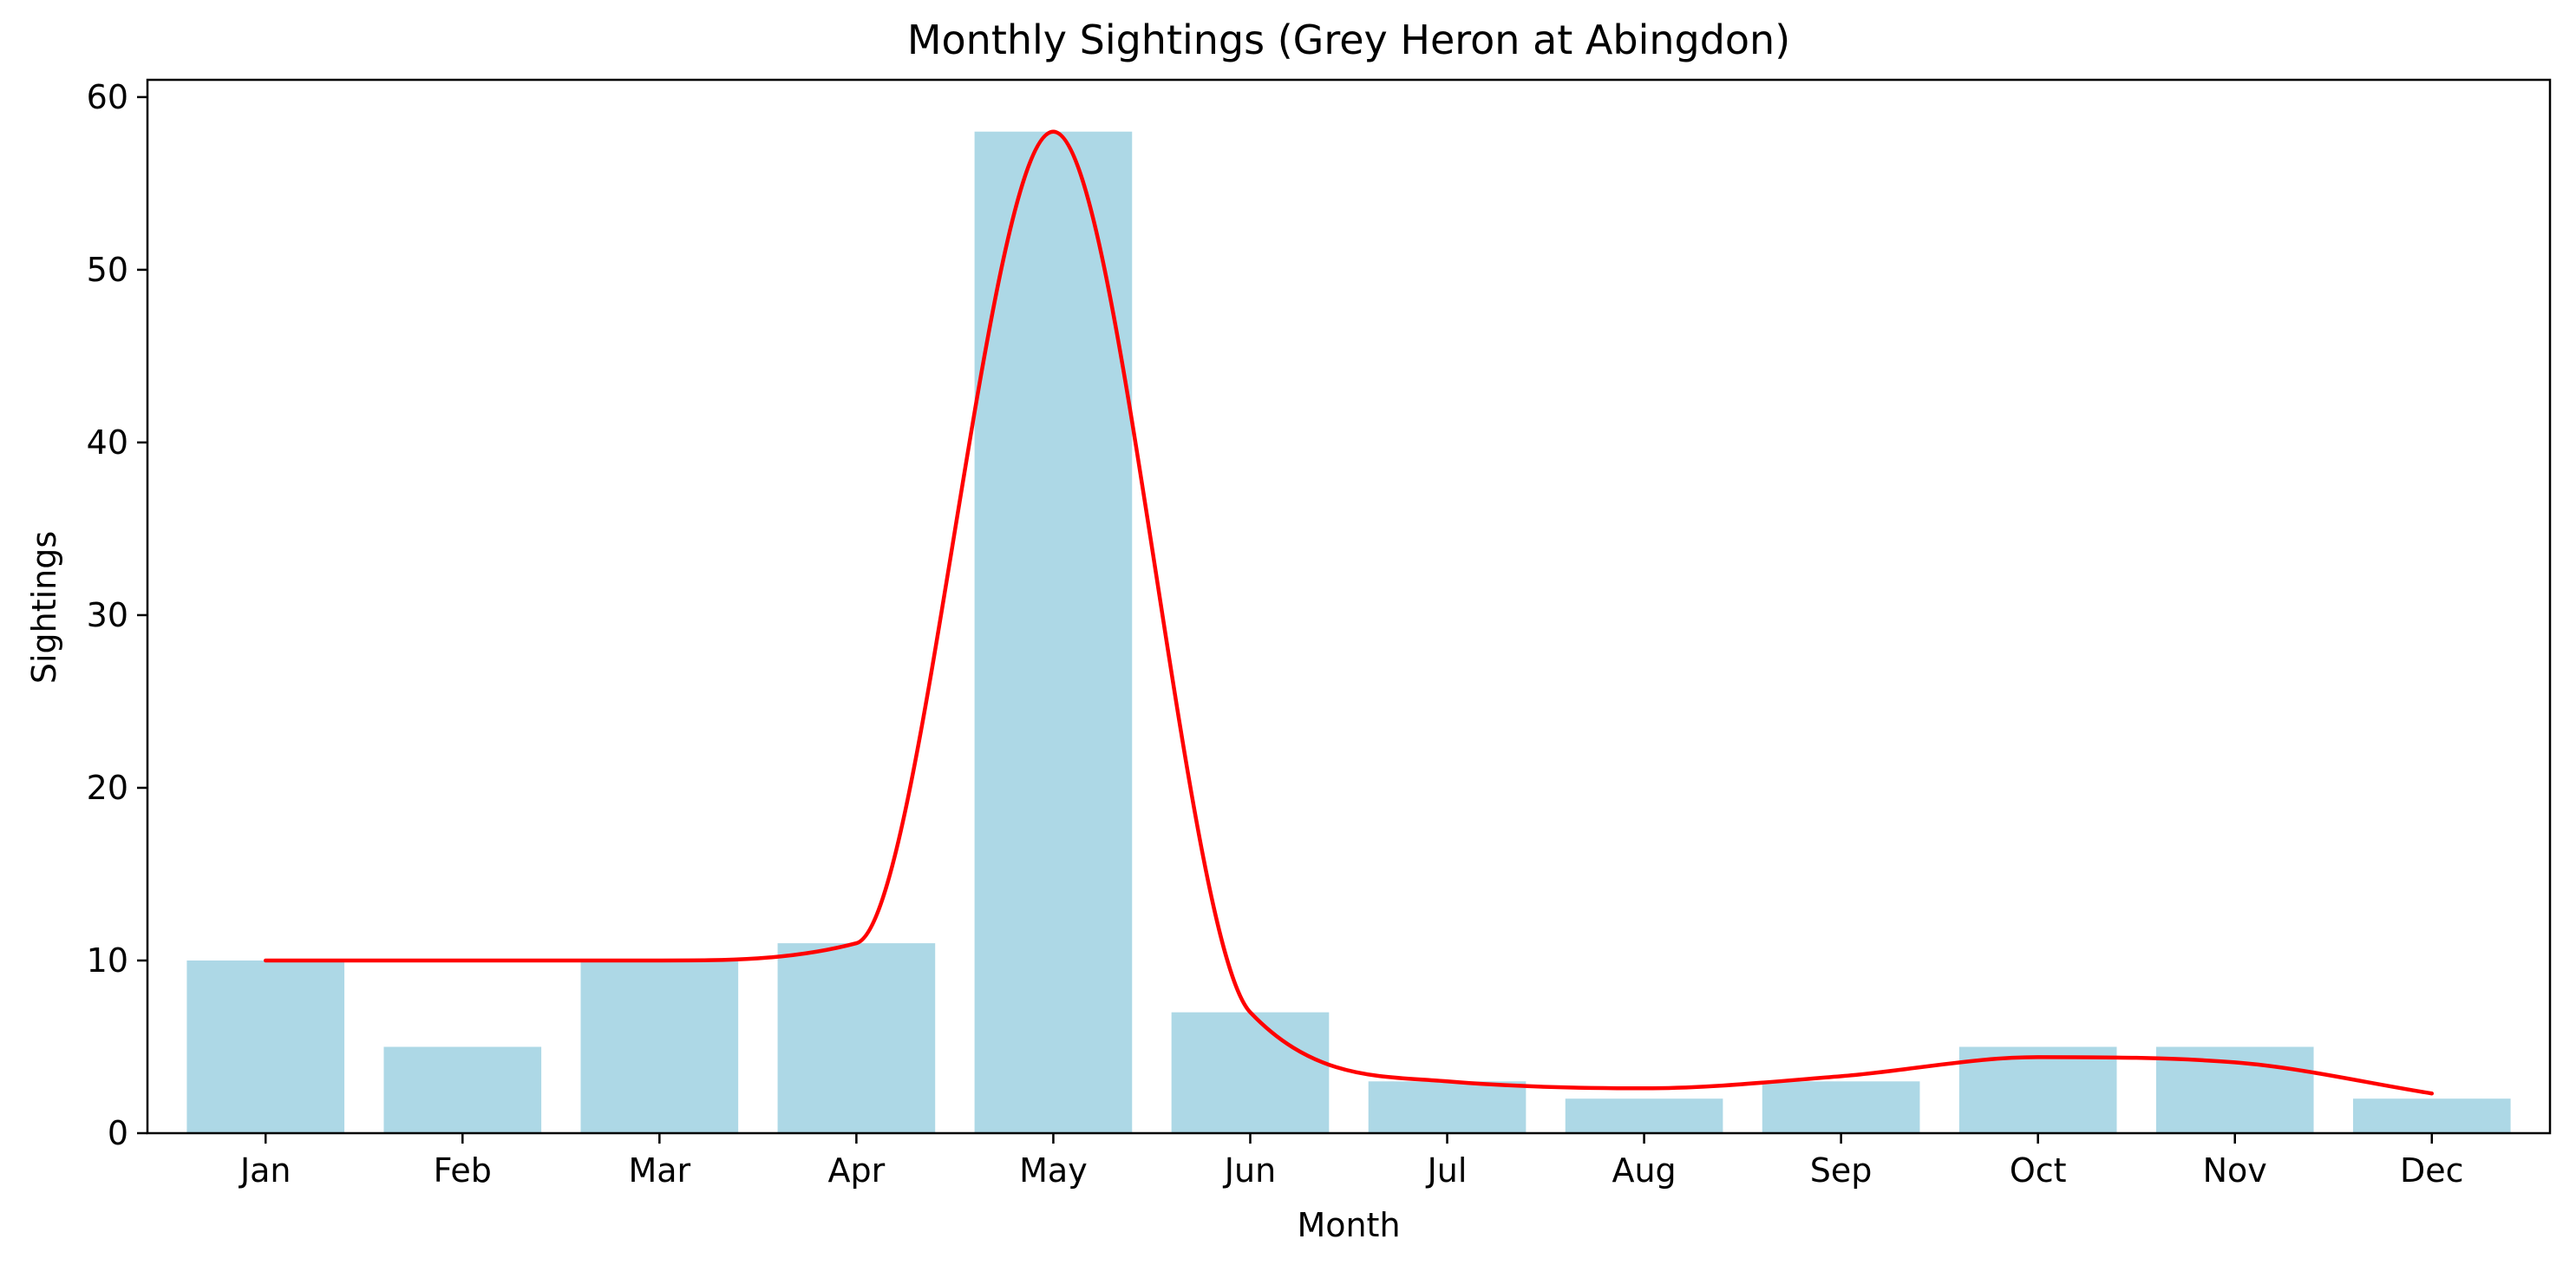 The width and height of the screenshot is (2576, 1272). What do you see at coordinates (1249, 1170) in the screenshot?
I see `x-tick-label: Jun` at bounding box center [1249, 1170].